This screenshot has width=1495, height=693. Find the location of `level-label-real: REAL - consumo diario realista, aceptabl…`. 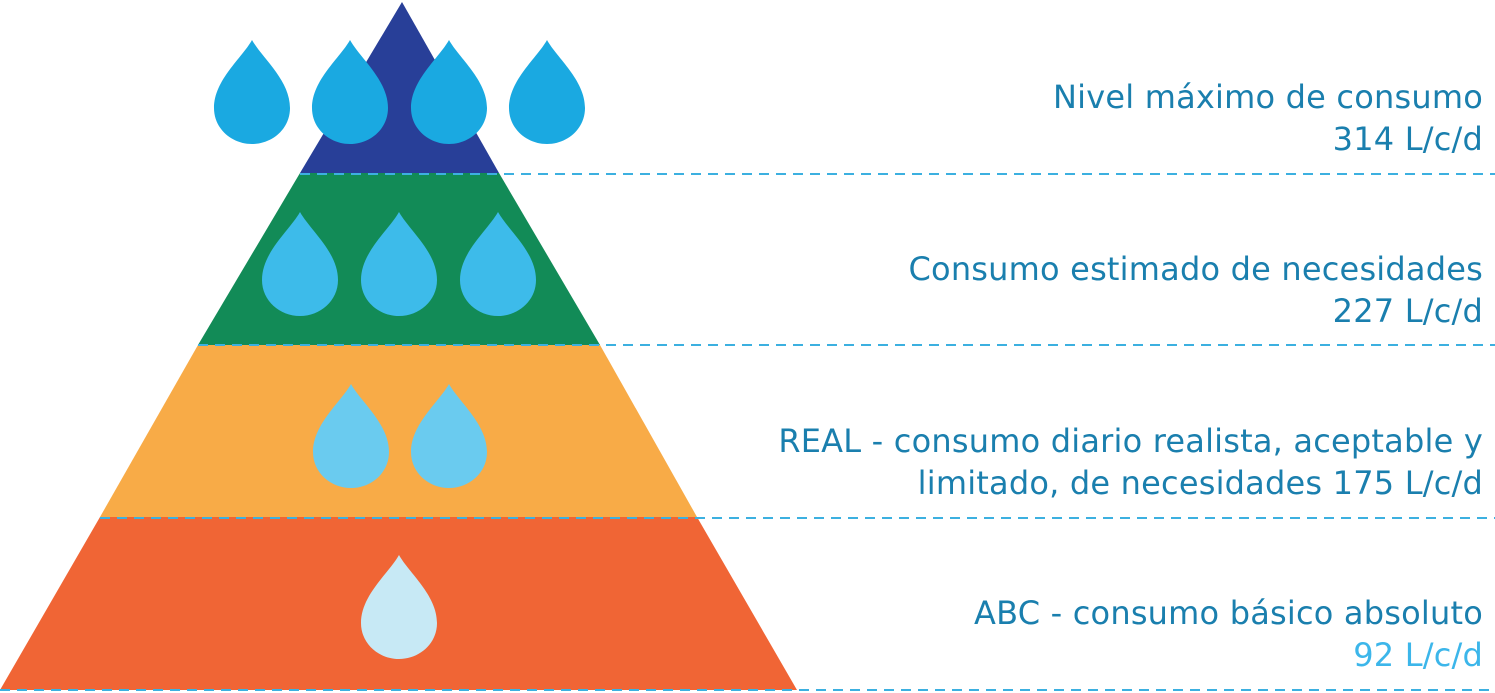

level-label-real: REAL - consumo diario realista, aceptabl… is located at coordinates (1130, 462).